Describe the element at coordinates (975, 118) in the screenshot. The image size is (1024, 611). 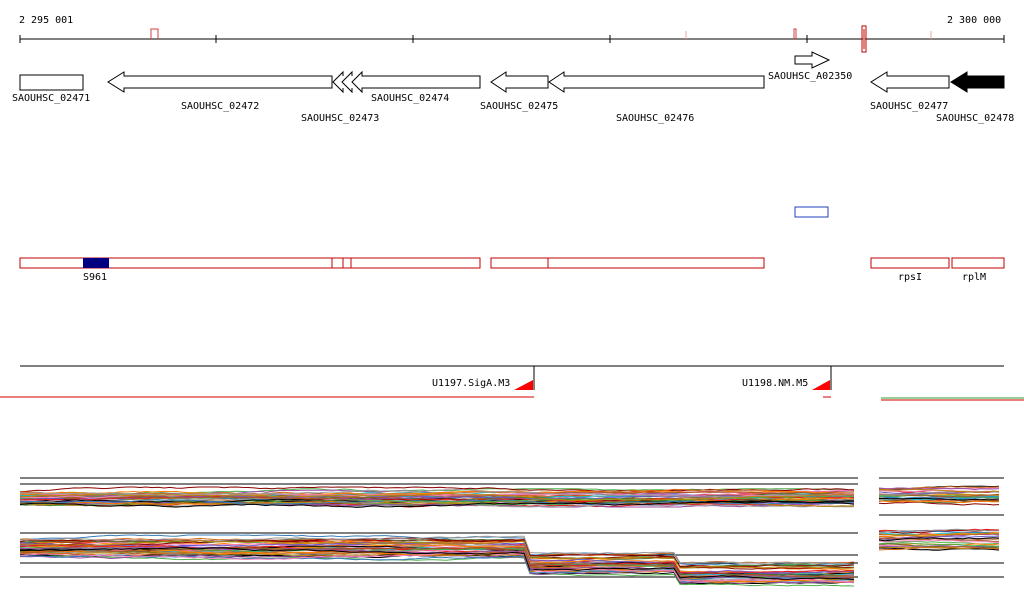
I see `gene-label: SAOUHSC_02478` at that location.